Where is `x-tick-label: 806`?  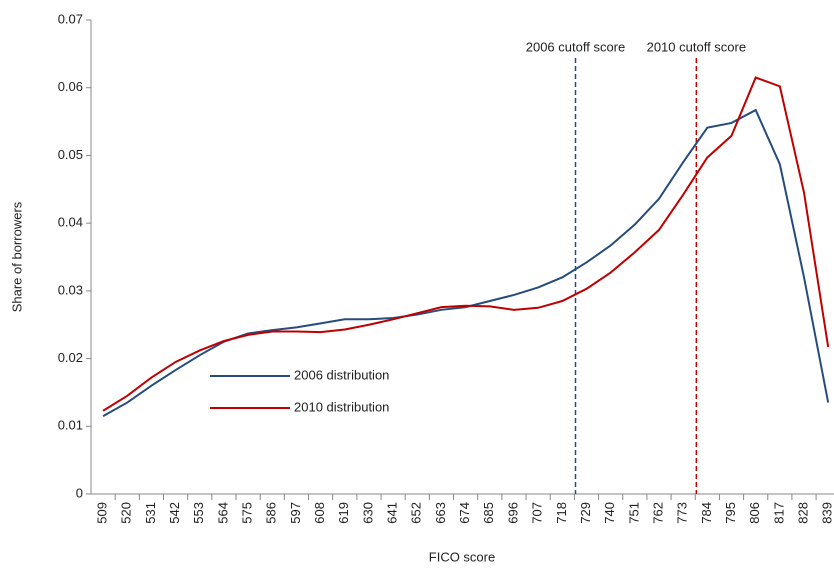
x-tick-label: 806 is located at coordinates (754, 513).